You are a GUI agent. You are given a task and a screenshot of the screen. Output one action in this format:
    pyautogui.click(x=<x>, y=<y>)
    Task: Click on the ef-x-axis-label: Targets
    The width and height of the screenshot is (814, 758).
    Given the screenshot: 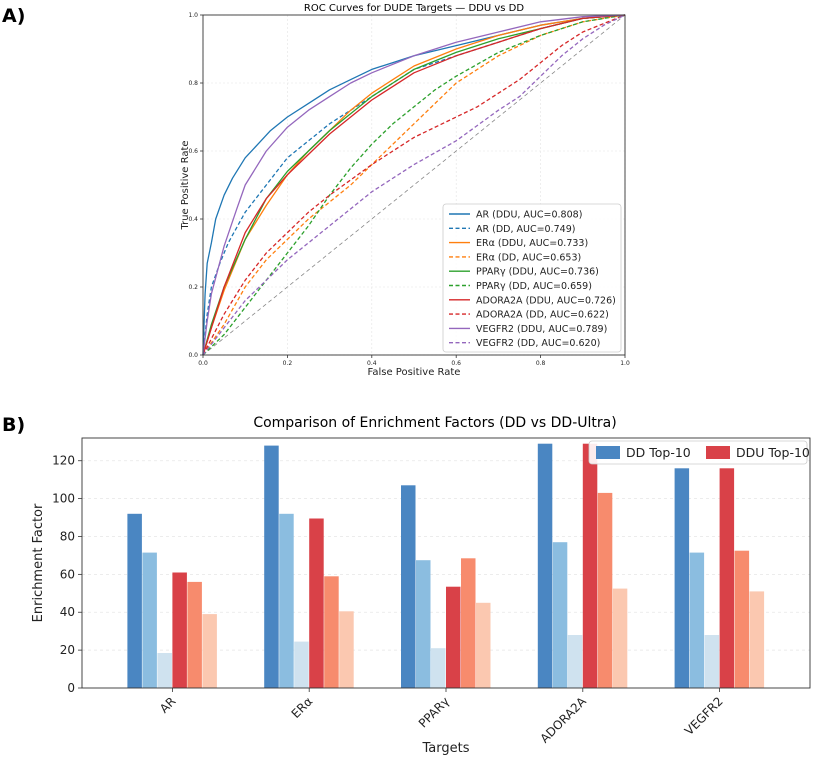 What is the action you would take?
    pyautogui.click(x=446, y=748)
    